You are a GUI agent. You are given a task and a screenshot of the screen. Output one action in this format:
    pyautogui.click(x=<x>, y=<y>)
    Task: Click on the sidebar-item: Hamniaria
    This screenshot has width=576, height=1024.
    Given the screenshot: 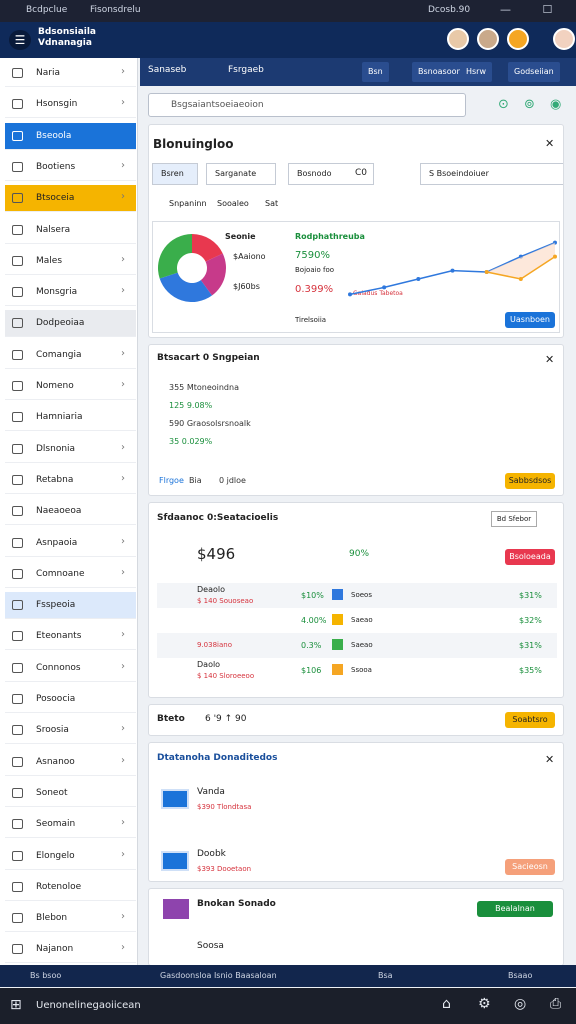 What is the action you would take?
    pyautogui.click(x=70, y=418)
    